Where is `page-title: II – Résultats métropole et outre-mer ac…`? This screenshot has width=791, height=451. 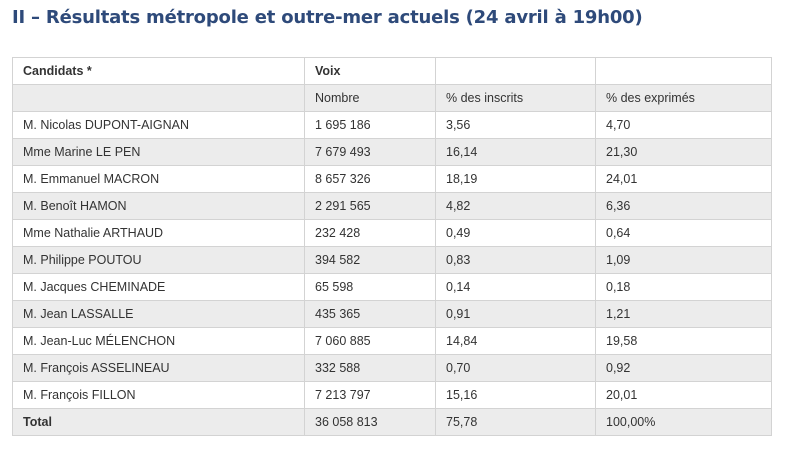 page-title: II – Résultats métropole et outre-mer ac… is located at coordinates (327, 17).